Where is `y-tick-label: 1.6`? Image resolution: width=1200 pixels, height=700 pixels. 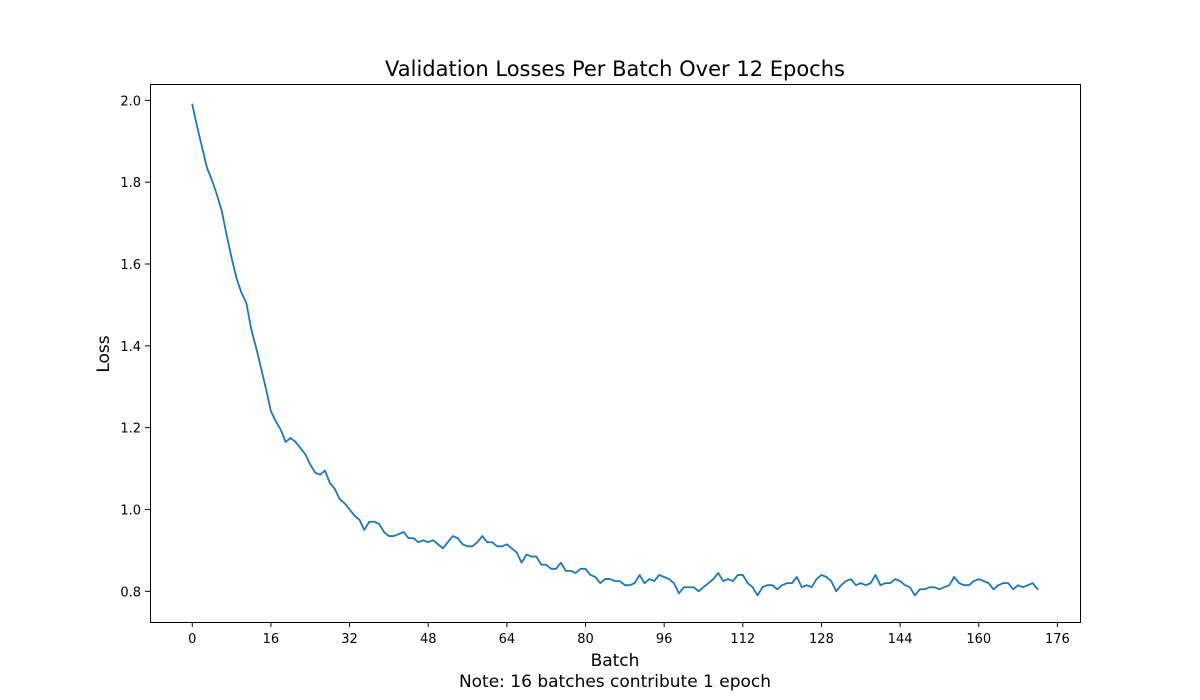
y-tick-label: 1.6 is located at coordinates (130, 265).